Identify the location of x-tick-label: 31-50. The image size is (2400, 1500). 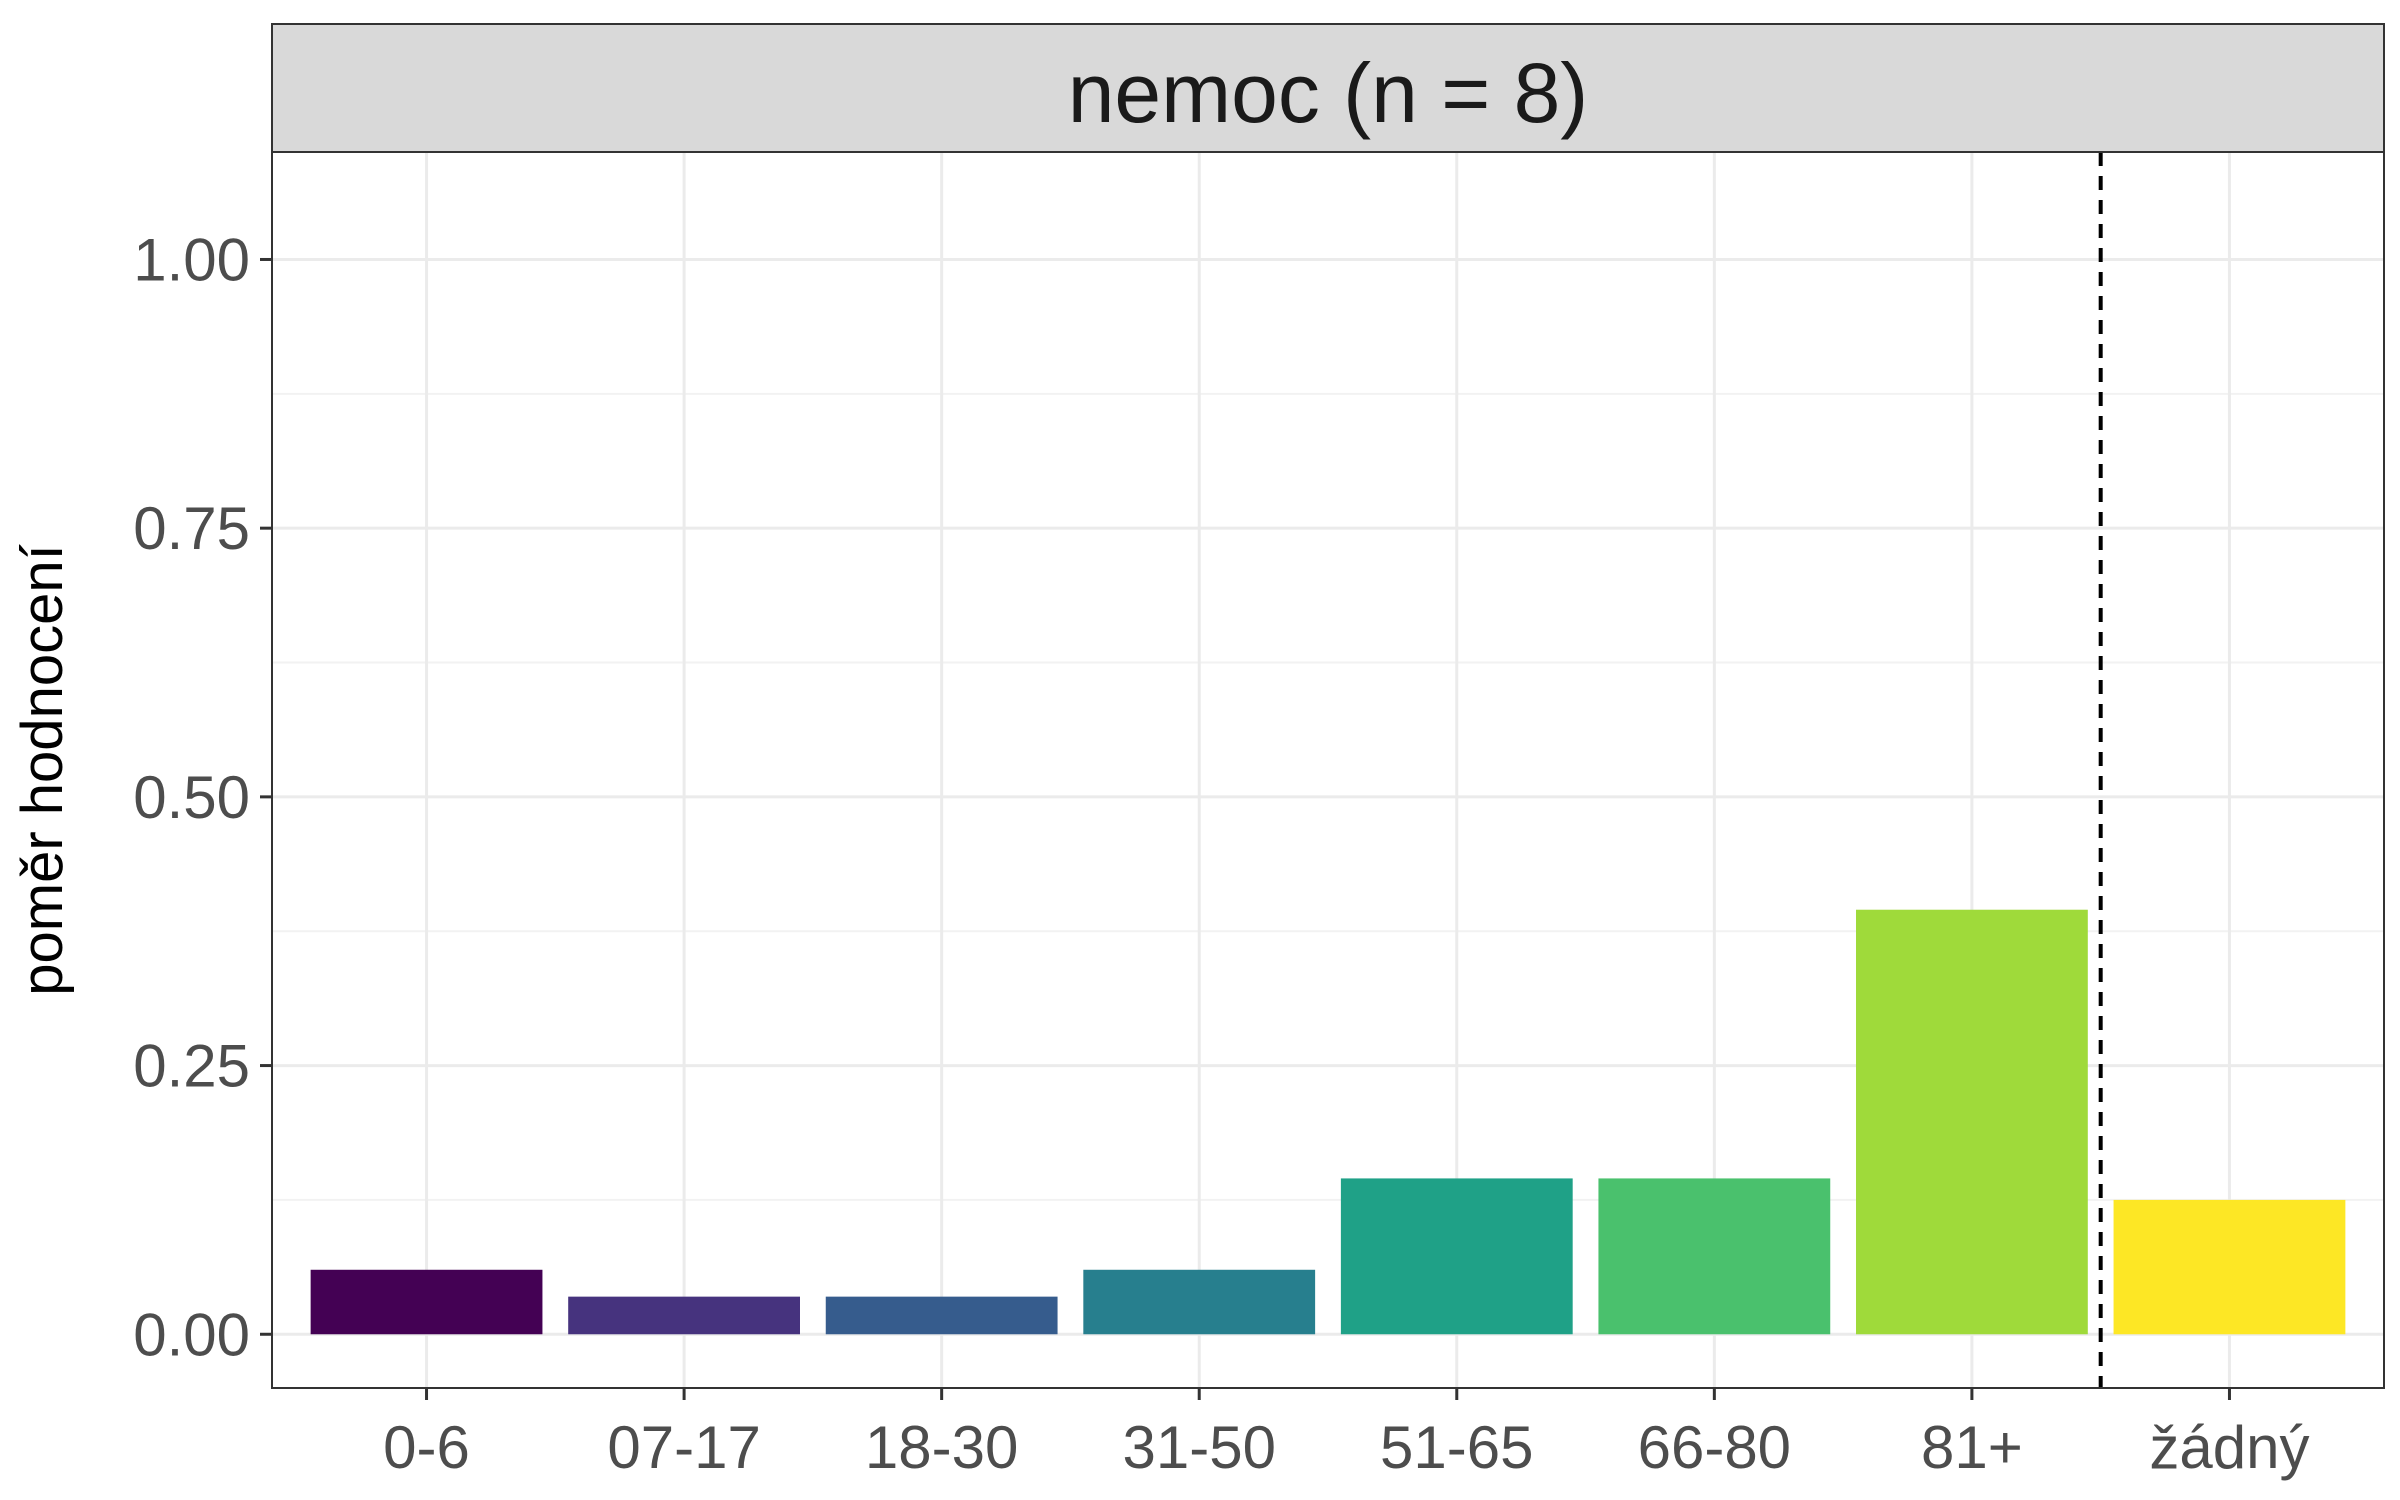
(1198, 1447).